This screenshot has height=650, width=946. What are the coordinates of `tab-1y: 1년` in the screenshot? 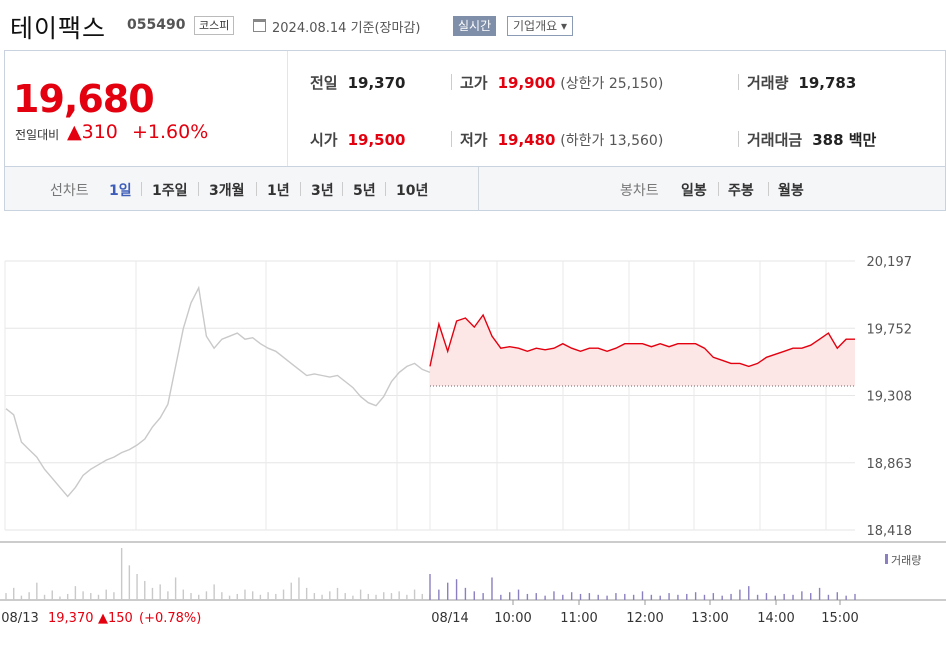 It's located at (278, 191).